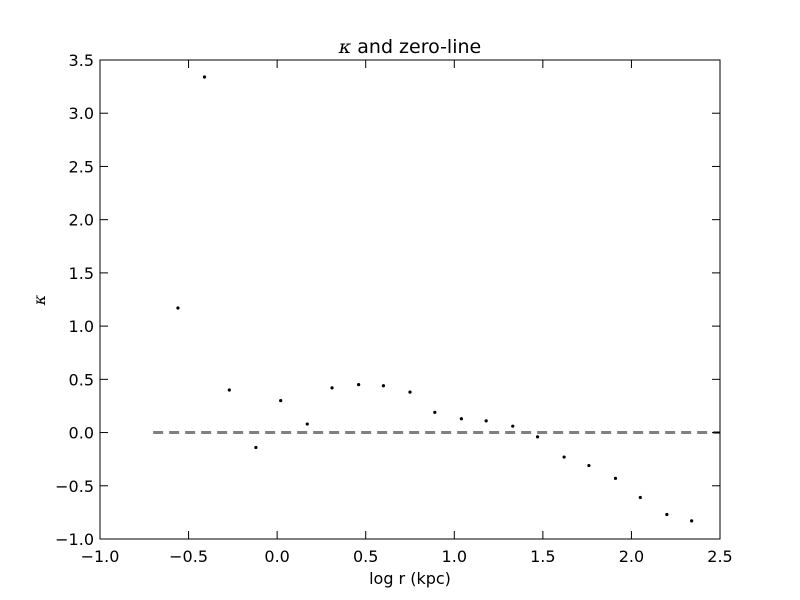 The image size is (800, 600). Describe the element at coordinates (74, 486) in the screenshot. I see `y-tick-label: −0.5` at that location.